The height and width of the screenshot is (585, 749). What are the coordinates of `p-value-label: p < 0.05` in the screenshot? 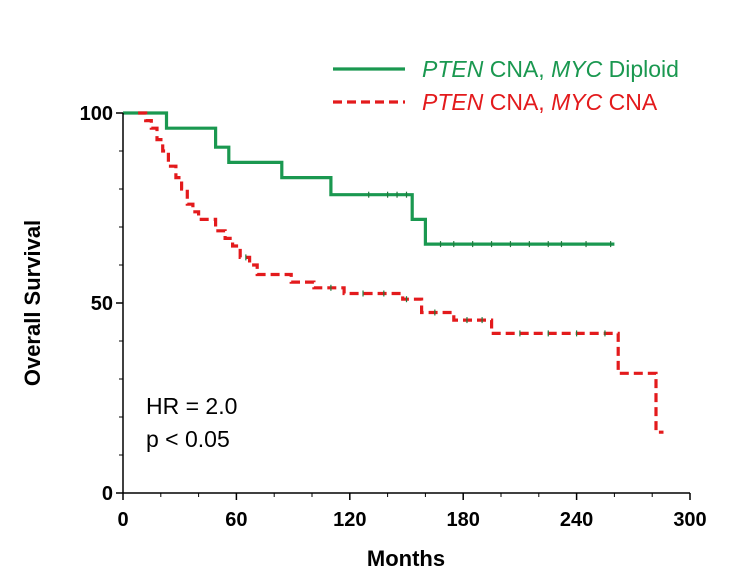 It's located at (188, 439).